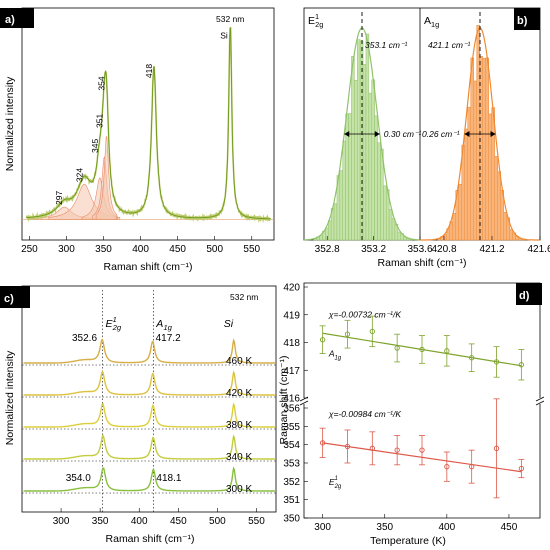 This screenshot has width=550, height=550. I want to click on panel-d-xtick-label: 400, so click(446, 527).